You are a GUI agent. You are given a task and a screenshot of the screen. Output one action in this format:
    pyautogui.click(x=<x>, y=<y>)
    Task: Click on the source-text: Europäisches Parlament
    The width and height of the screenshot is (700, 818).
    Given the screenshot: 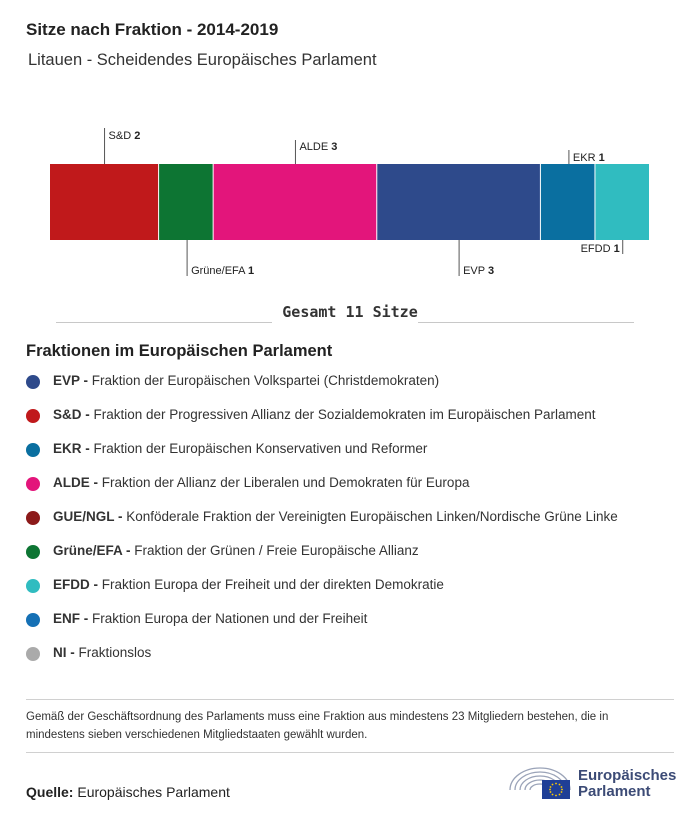 What is the action you would take?
    pyautogui.click(x=153, y=792)
    